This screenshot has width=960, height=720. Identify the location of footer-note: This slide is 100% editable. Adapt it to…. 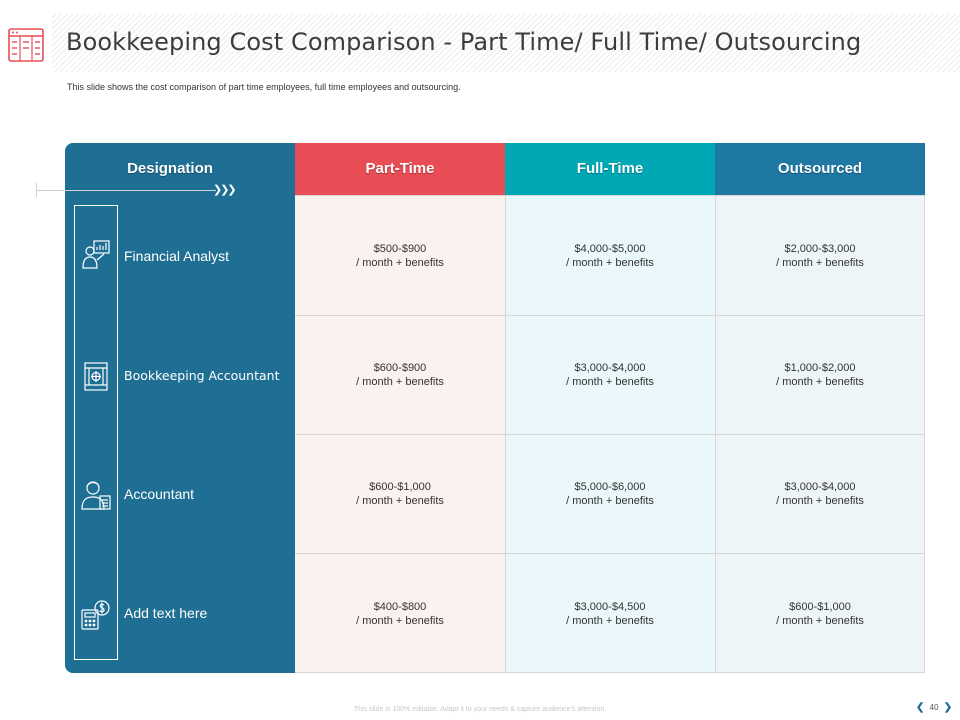
(480, 709).